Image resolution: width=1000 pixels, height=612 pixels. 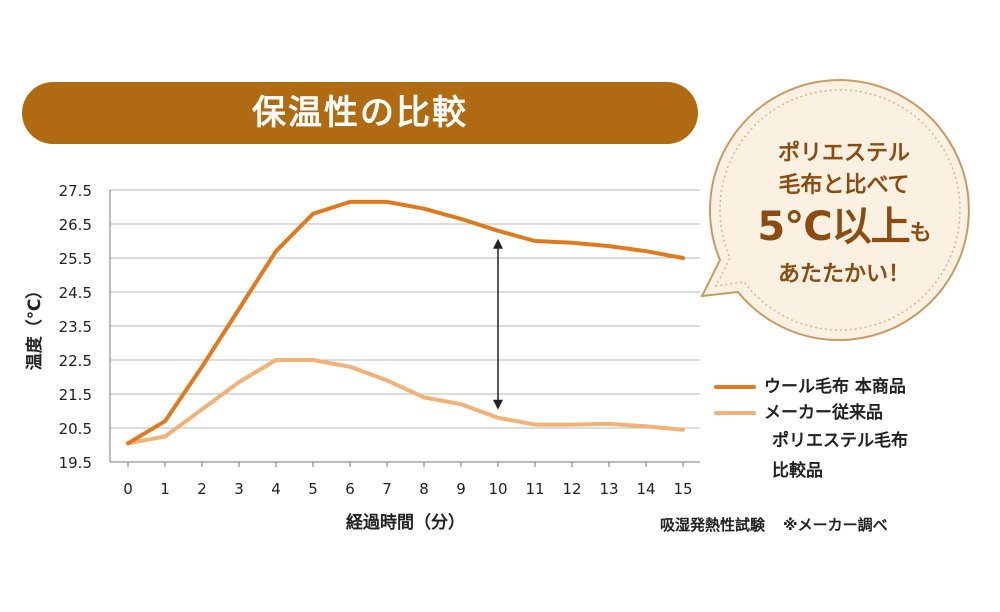 What do you see at coordinates (811, 430) in the screenshot?
I see `legend: ウール毛布 本商品 メーカー従来品 ポリエステル毛布 比較品` at bounding box center [811, 430].